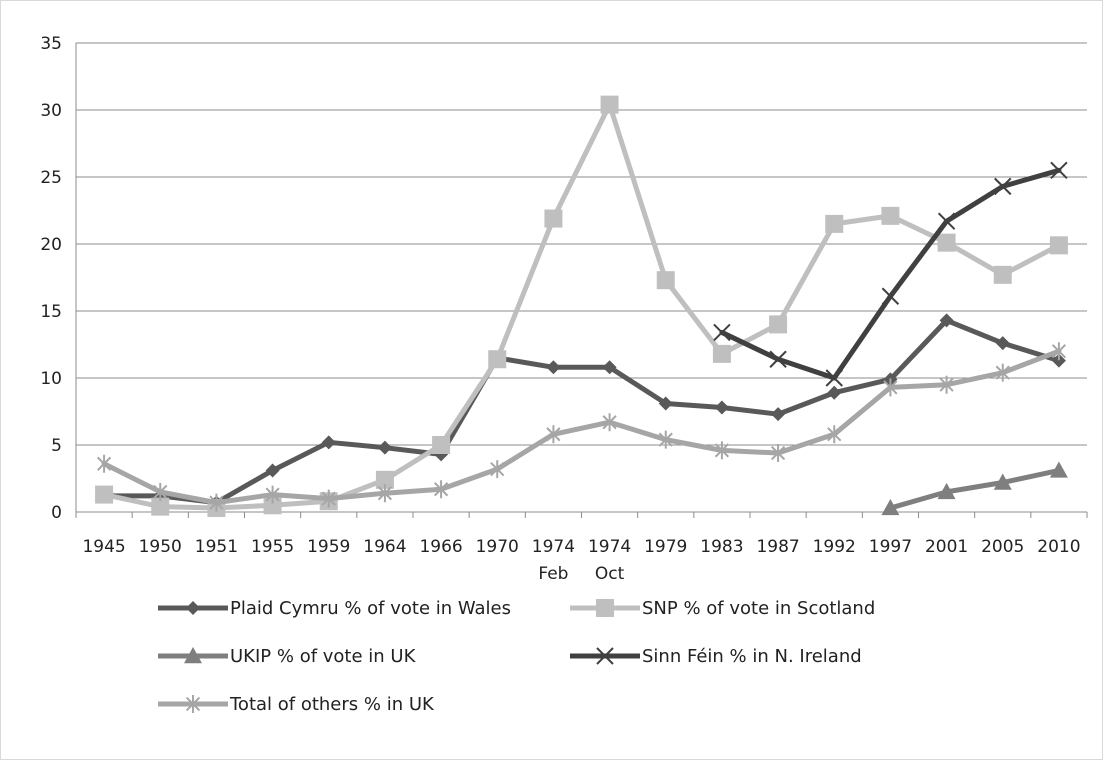 Image resolution: width=1104 pixels, height=760 pixels. Describe the element at coordinates (665, 547) in the screenshot. I see `x-tick-label: 1979` at that location.